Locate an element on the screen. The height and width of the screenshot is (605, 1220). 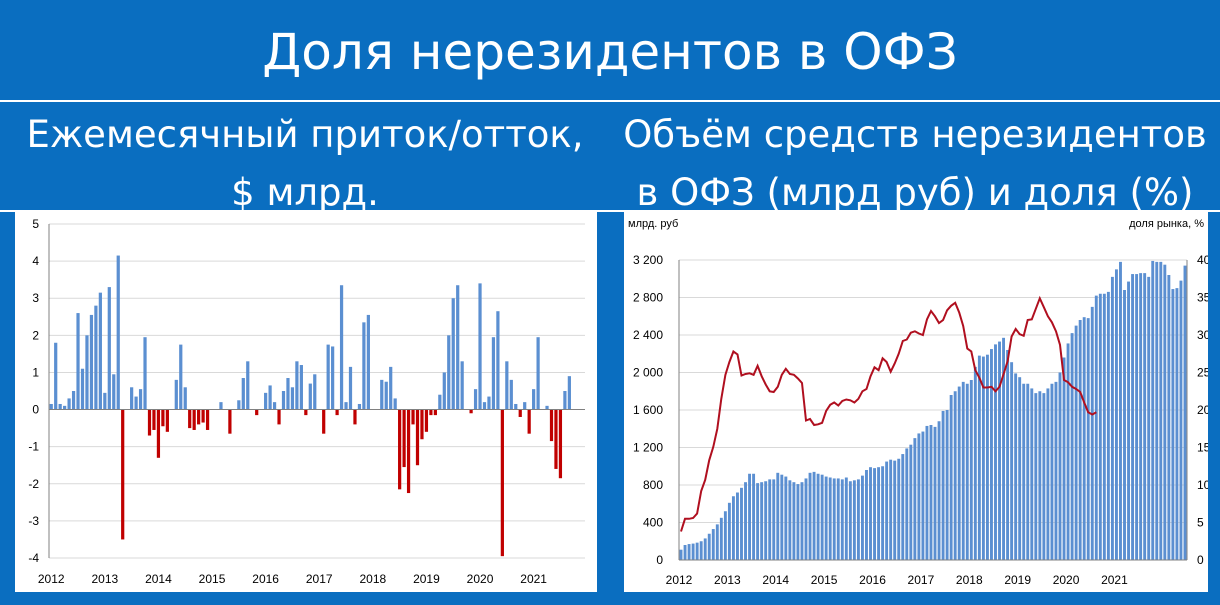
x-tick-label: 2015 is located at coordinates (212, 579).